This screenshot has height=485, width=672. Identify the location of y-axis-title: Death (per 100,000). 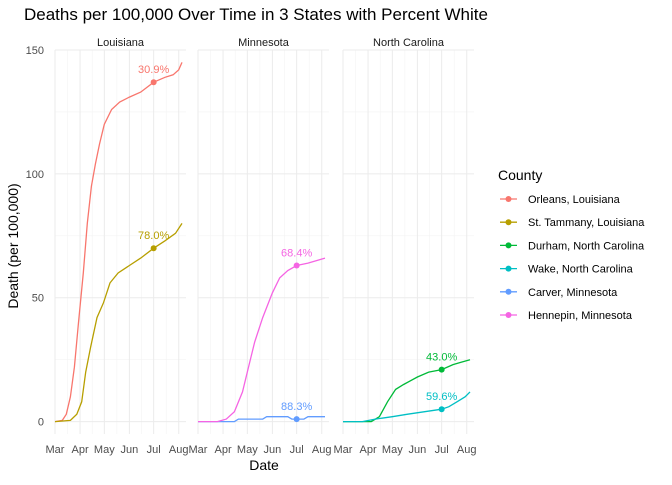
(13, 245).